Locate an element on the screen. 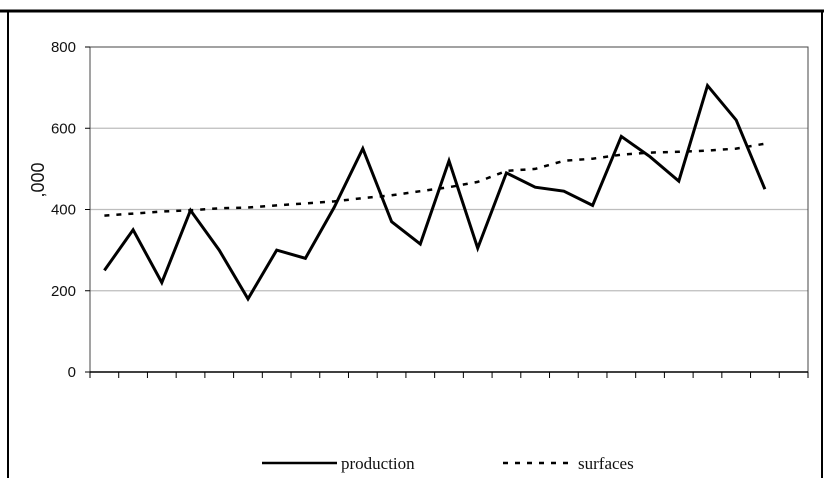 The image size is (824, 478). y-axis-ticks: 0 200 400 600 800 is located at coordinates (70, 210).